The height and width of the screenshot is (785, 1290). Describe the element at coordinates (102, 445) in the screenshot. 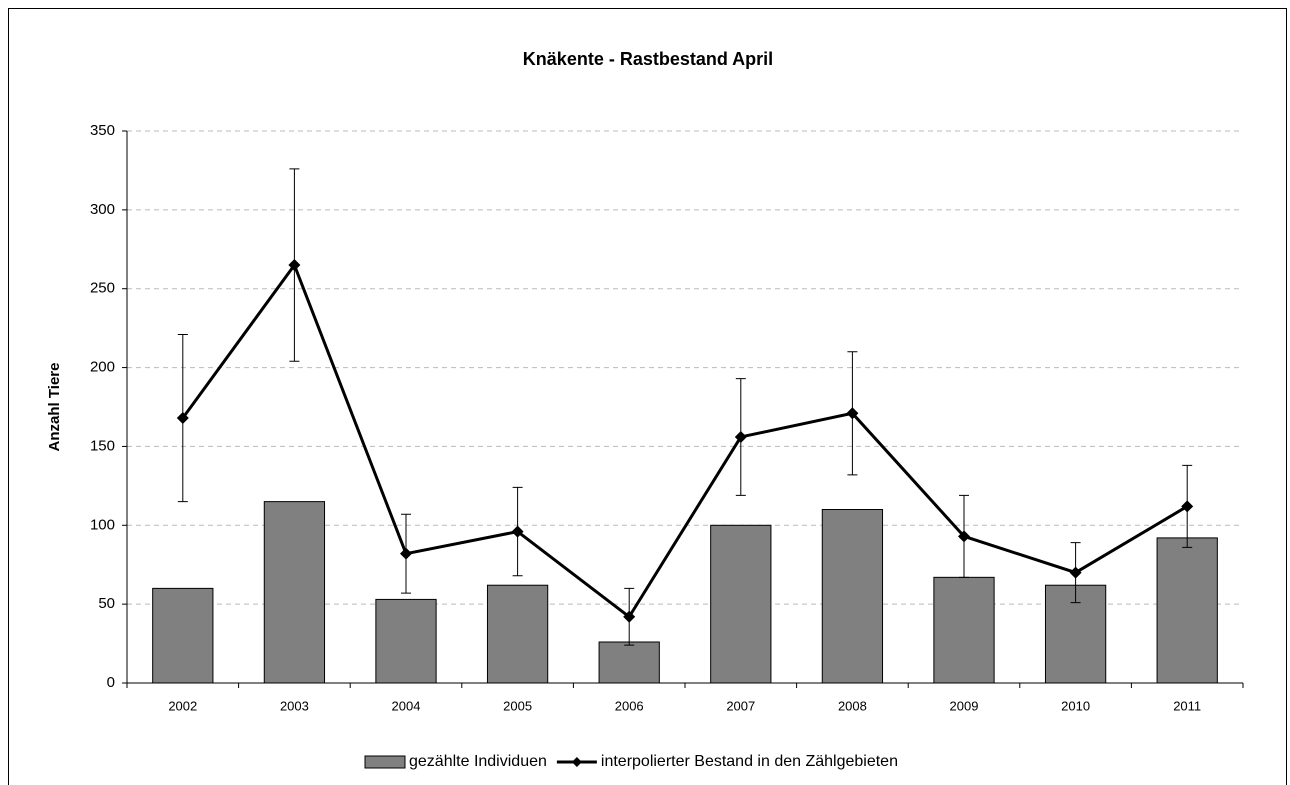

I see `y-tick-label: 150` at that location.